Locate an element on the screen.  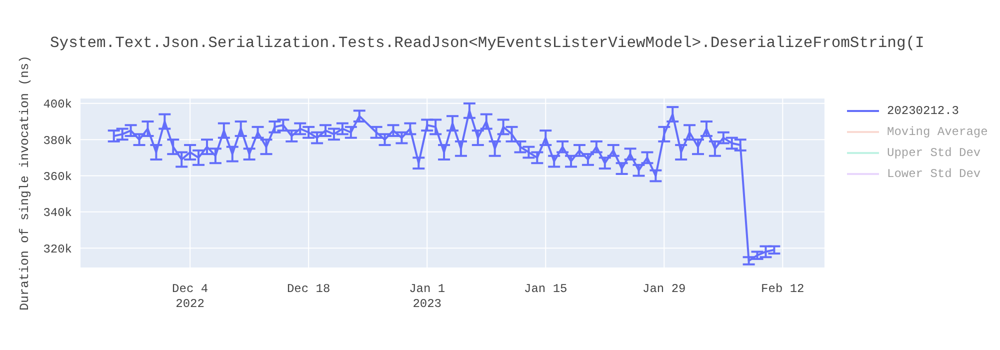
x-tick-label: Dec 18 is located at coordinates (308, 289).